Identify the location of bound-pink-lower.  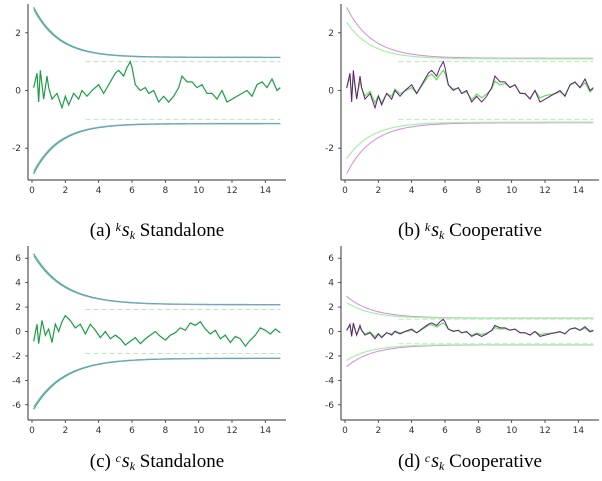
(470, 148).